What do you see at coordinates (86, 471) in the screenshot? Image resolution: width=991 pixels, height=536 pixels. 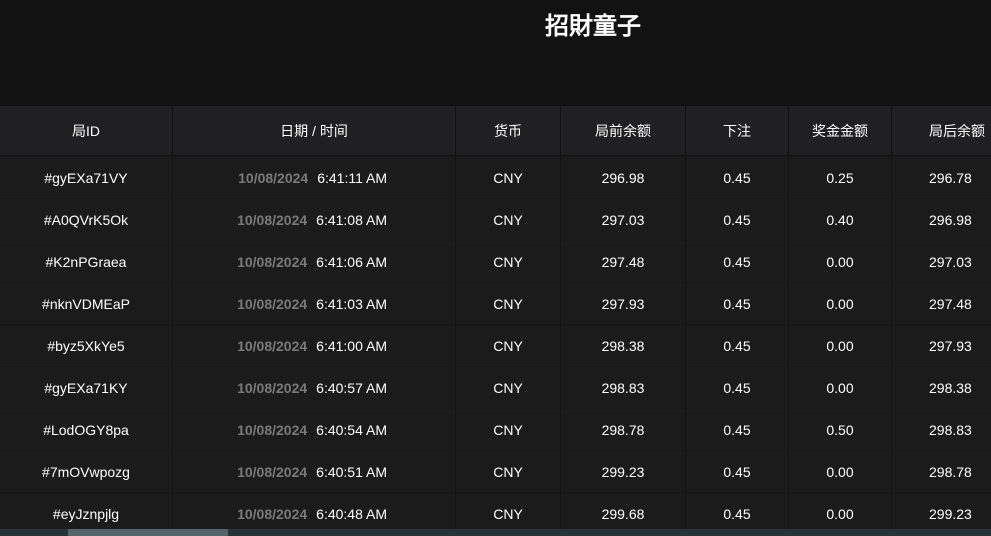 I see `round-id: #7mOVwpozg` at bounding box center [86, 471].